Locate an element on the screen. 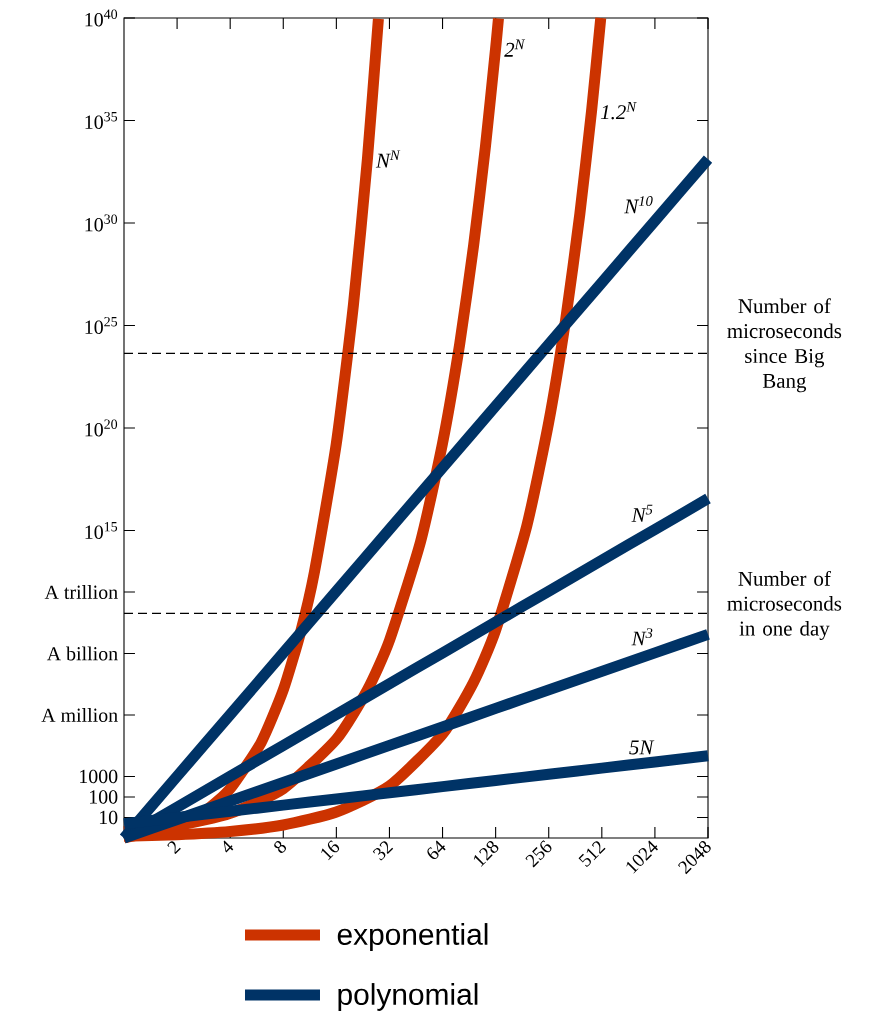 The image size is (883, 1026). x-tick-label: 128 is located at coordinates (486, 854).